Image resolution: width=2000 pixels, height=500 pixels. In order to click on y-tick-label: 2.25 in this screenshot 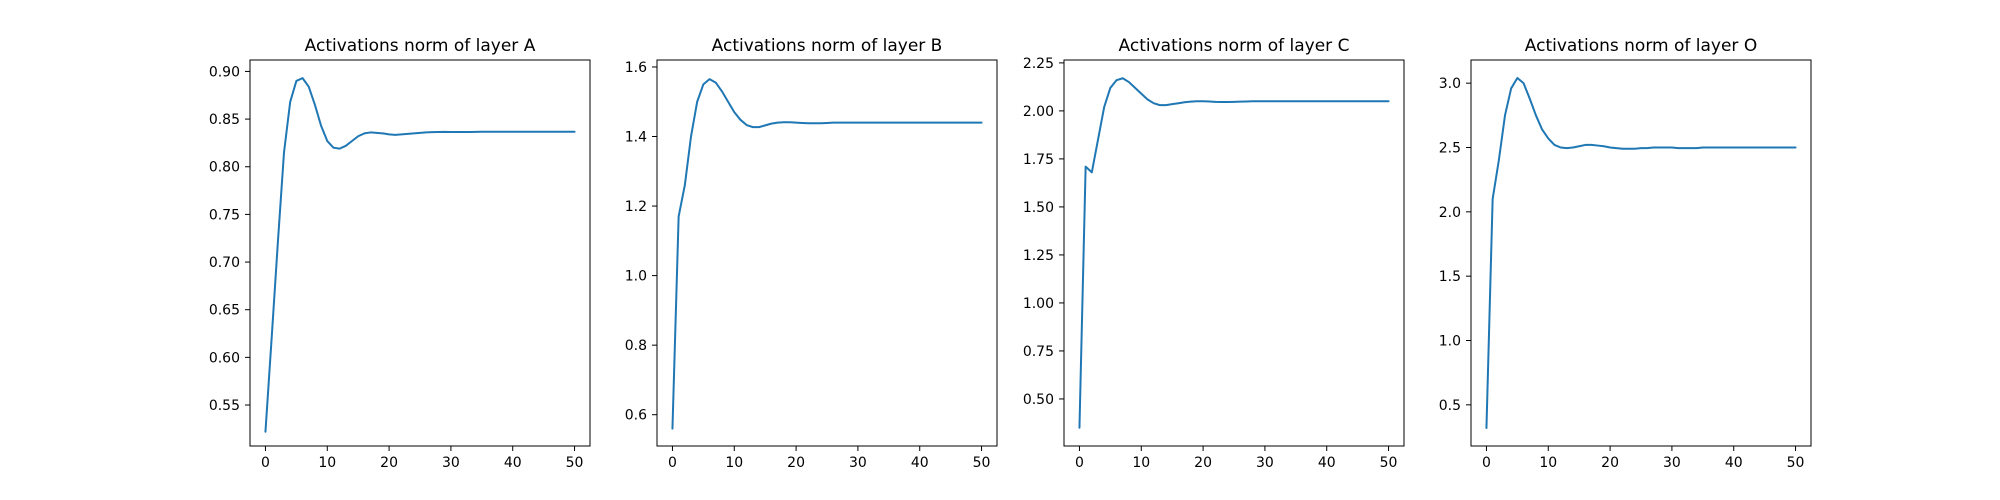, I will do `click(1038, 64)`.